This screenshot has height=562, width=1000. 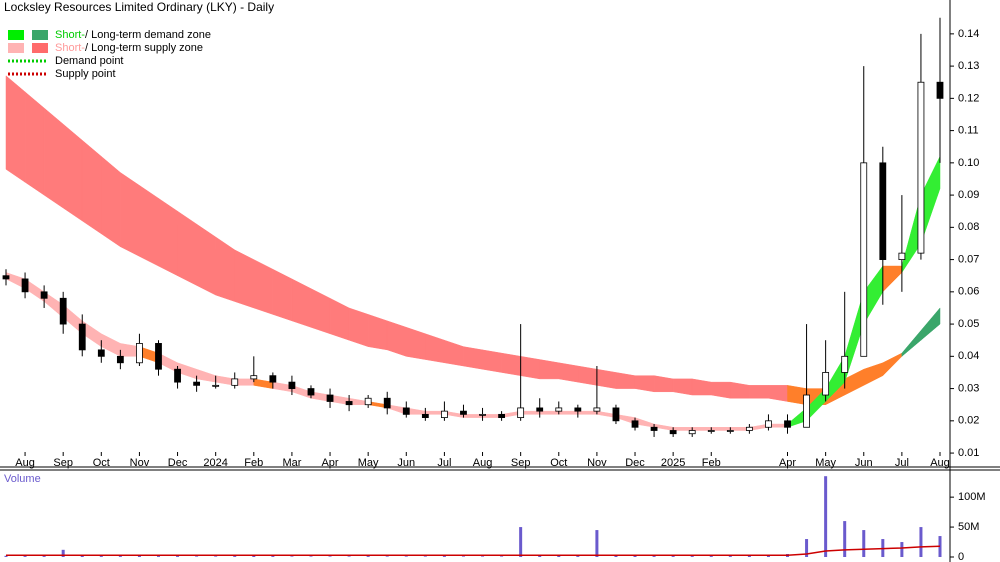 I want to click on volume-average, so click(x=473, y=550).